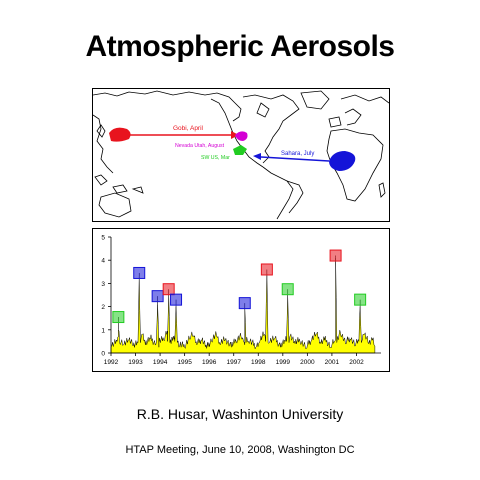  I want to click on sw-us-region, so click(240, 150).